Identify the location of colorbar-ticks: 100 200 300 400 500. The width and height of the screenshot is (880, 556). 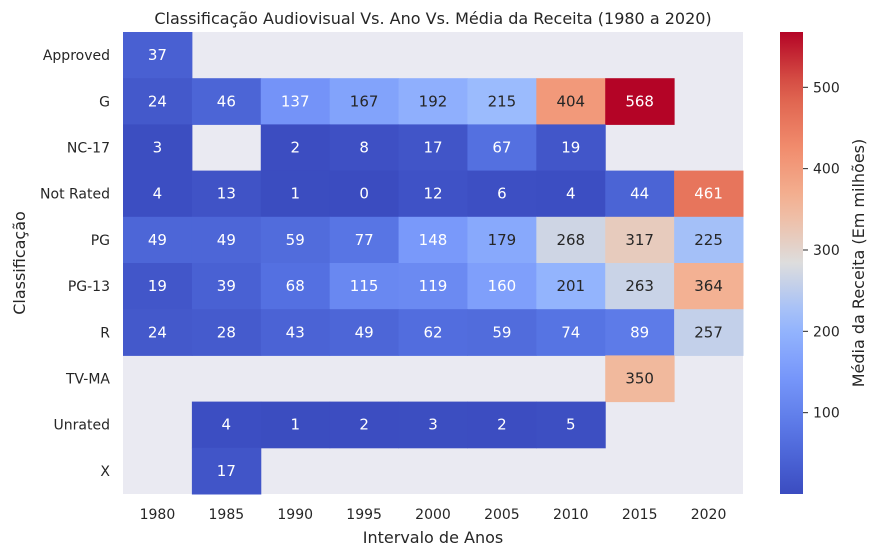
(821, 251).